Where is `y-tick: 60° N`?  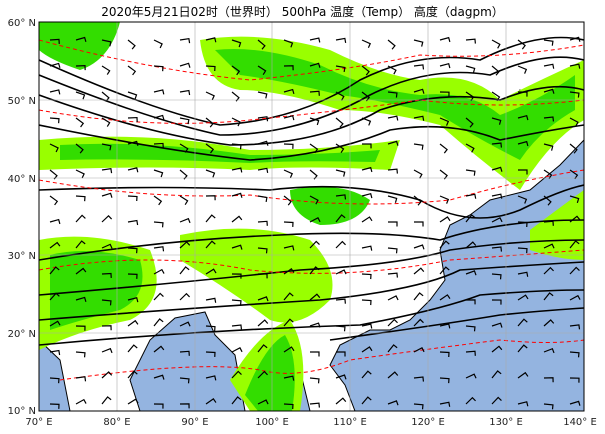 y-tick: 60° N is located at coordinates (22, 23).